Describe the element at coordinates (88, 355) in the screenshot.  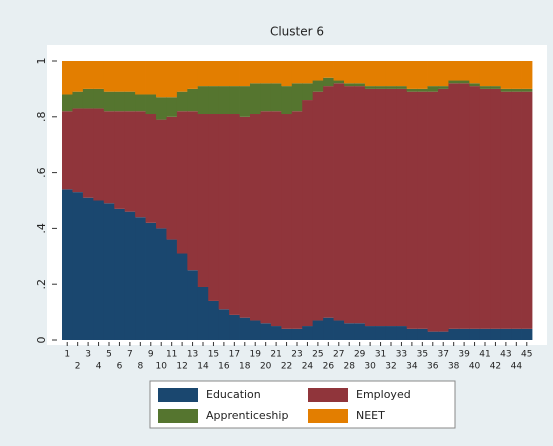
I see `x-tick-label: 3` at that location.